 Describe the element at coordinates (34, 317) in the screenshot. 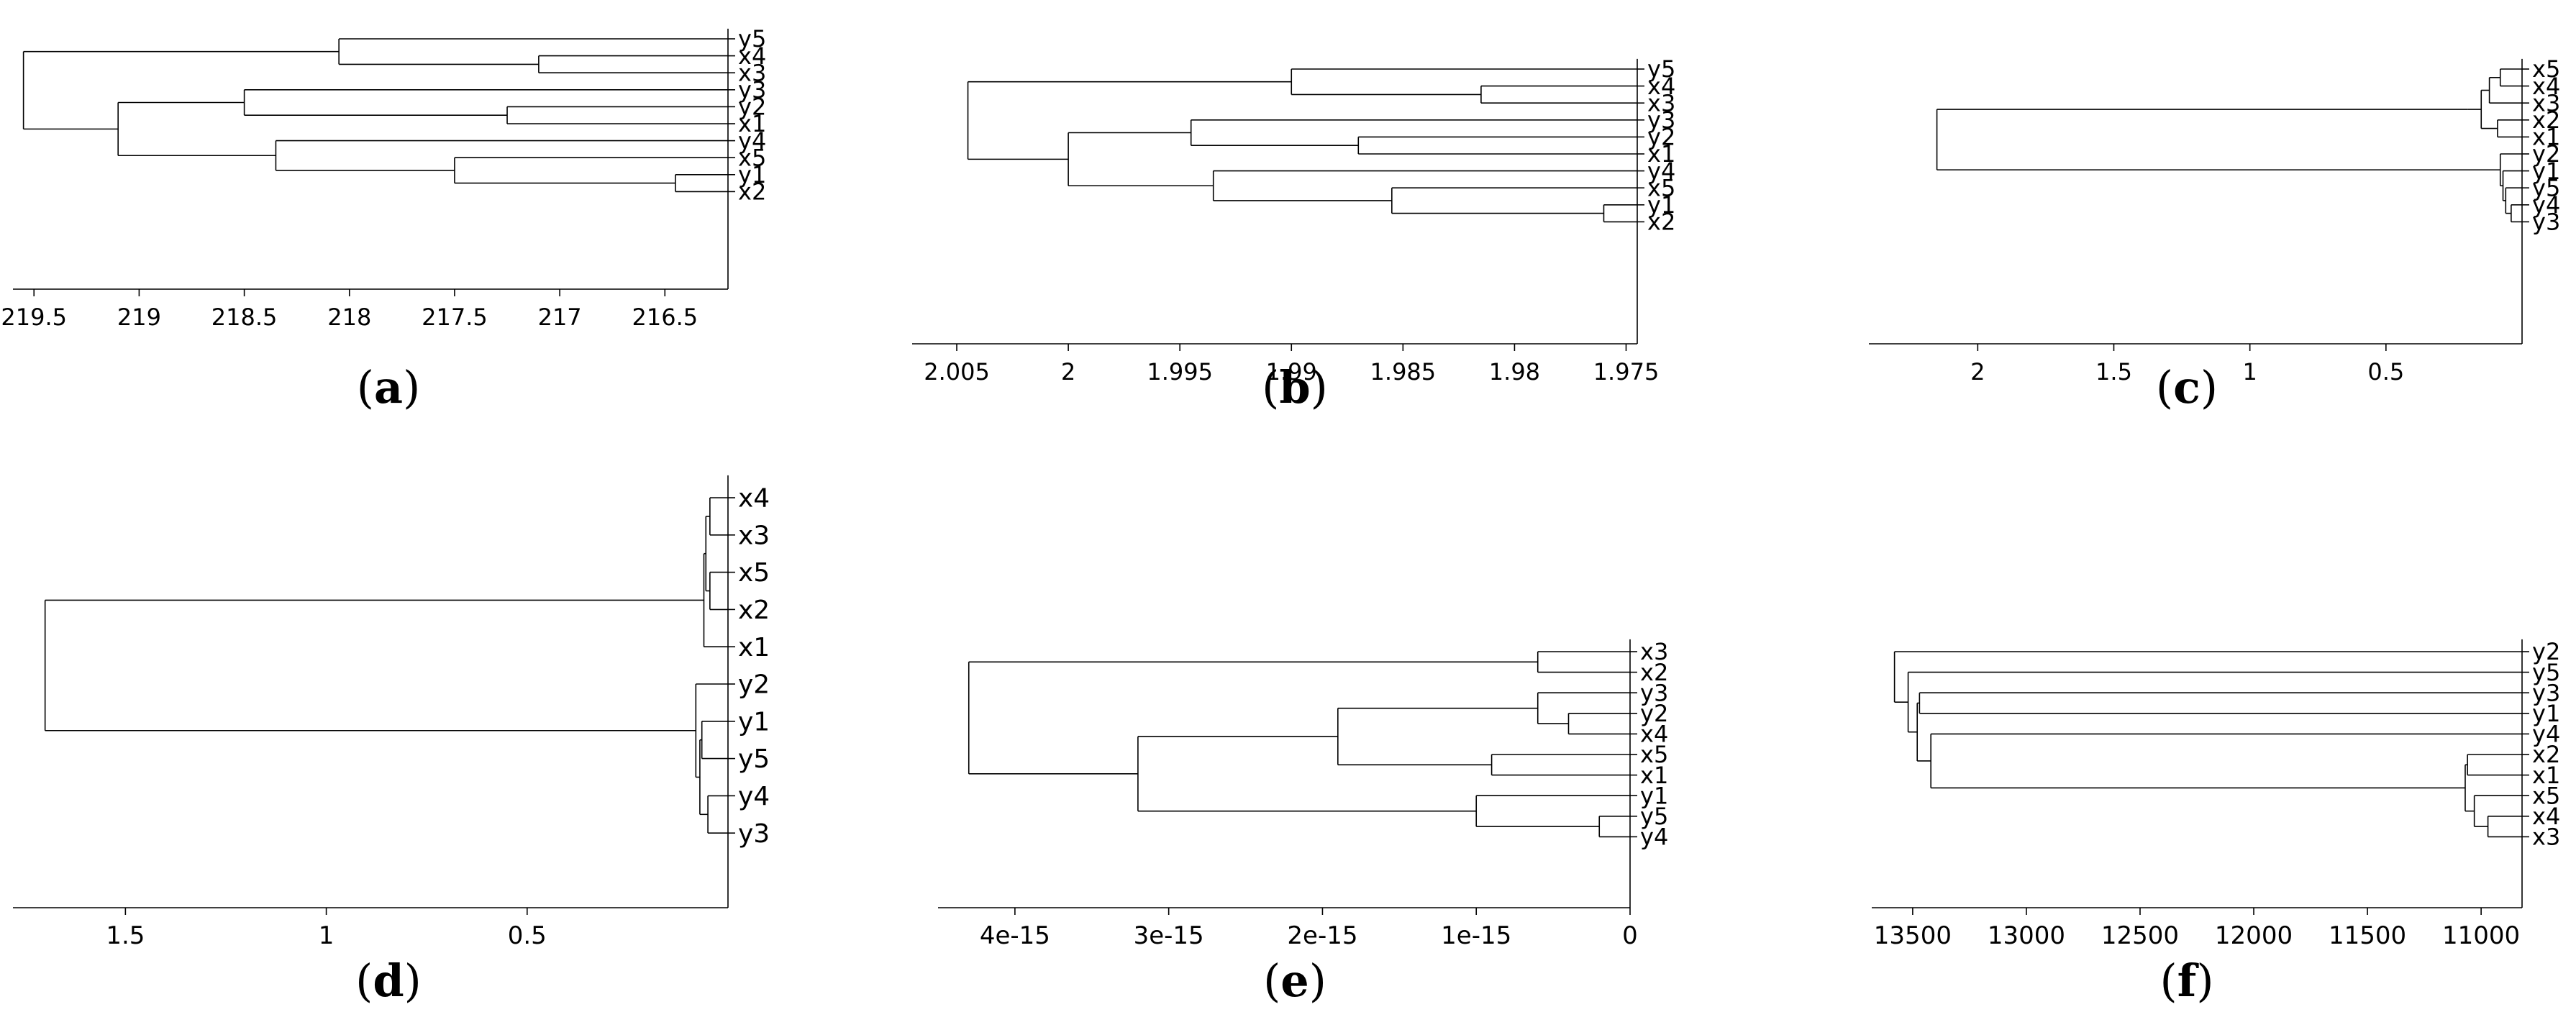

I see `x-tick-label: 219.5` at that location.